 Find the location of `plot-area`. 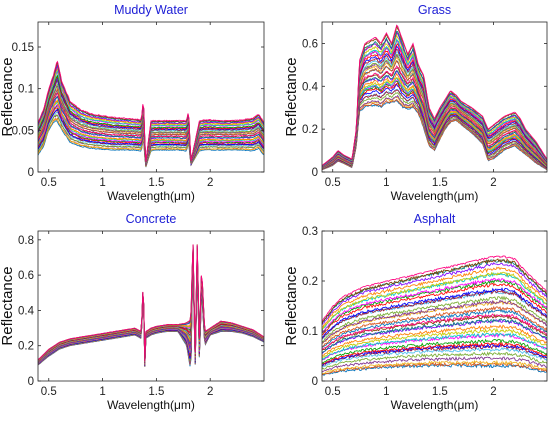

plot-area is located at coordinates (151, 306).